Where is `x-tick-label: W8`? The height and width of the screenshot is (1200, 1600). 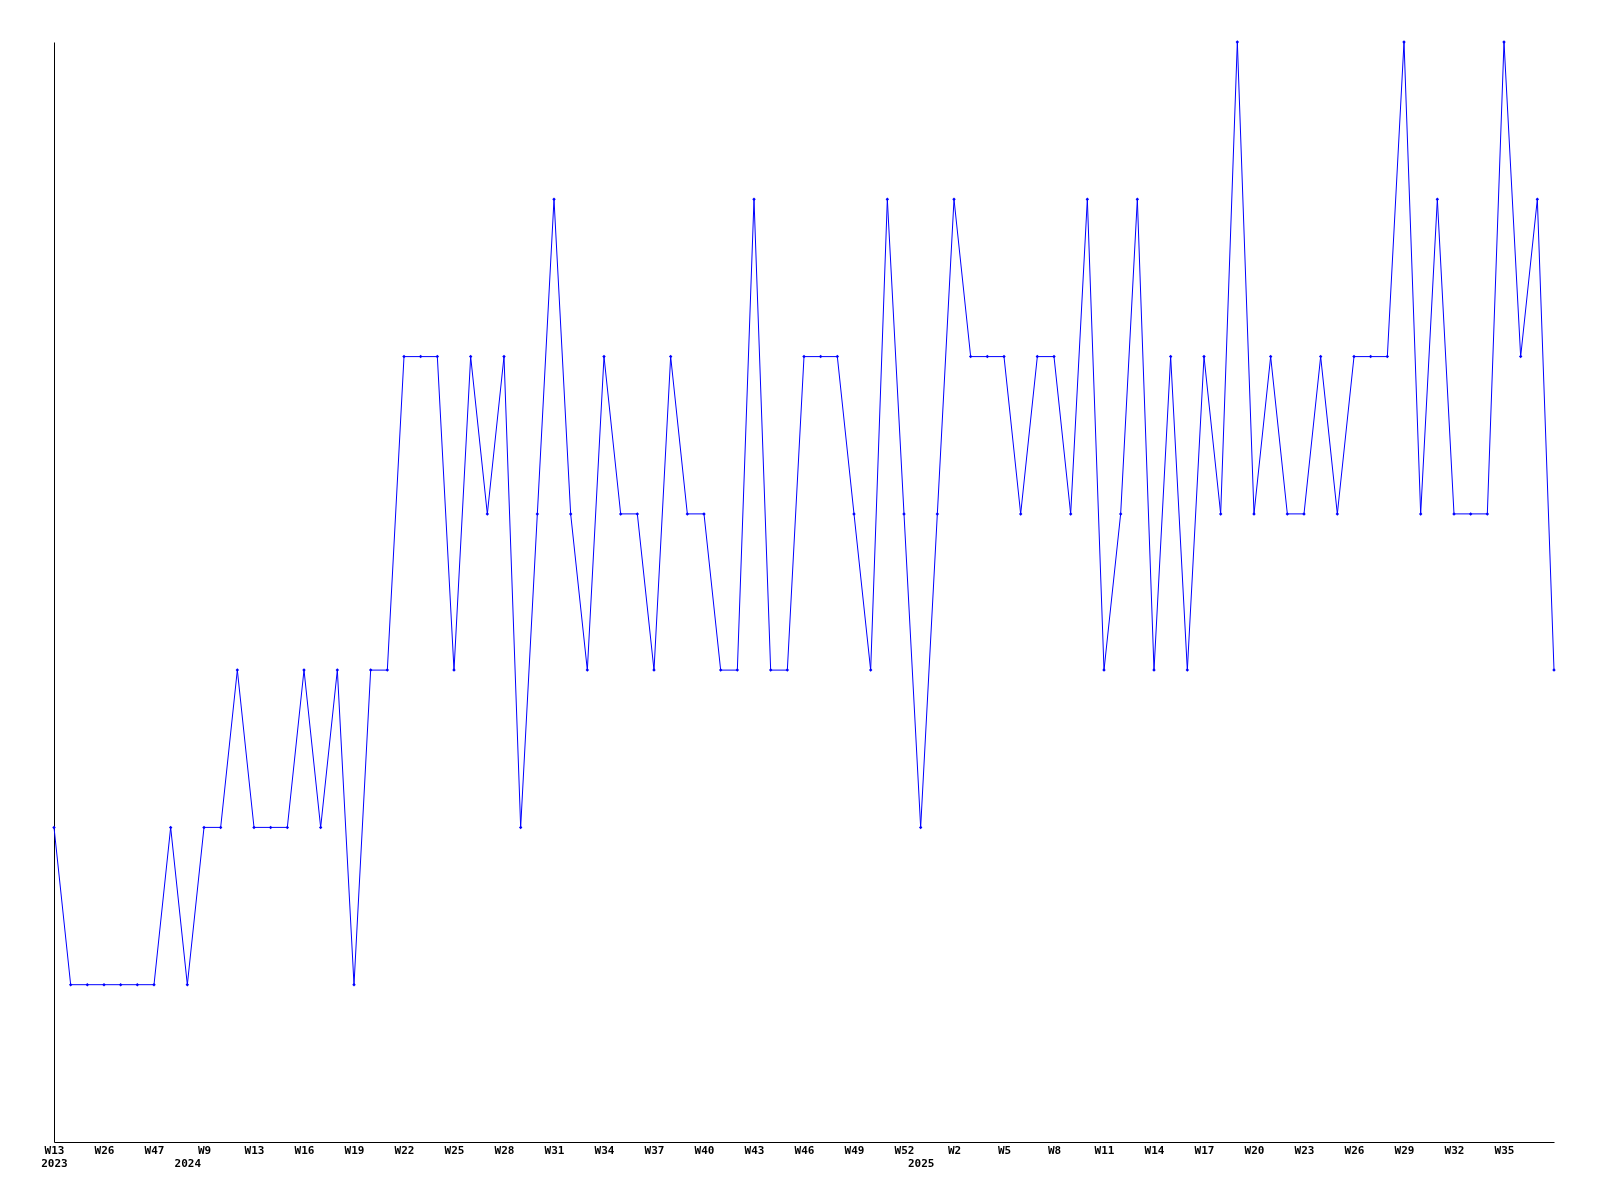 x-tick-label: W8 is located at coordinates (1054, 1150).